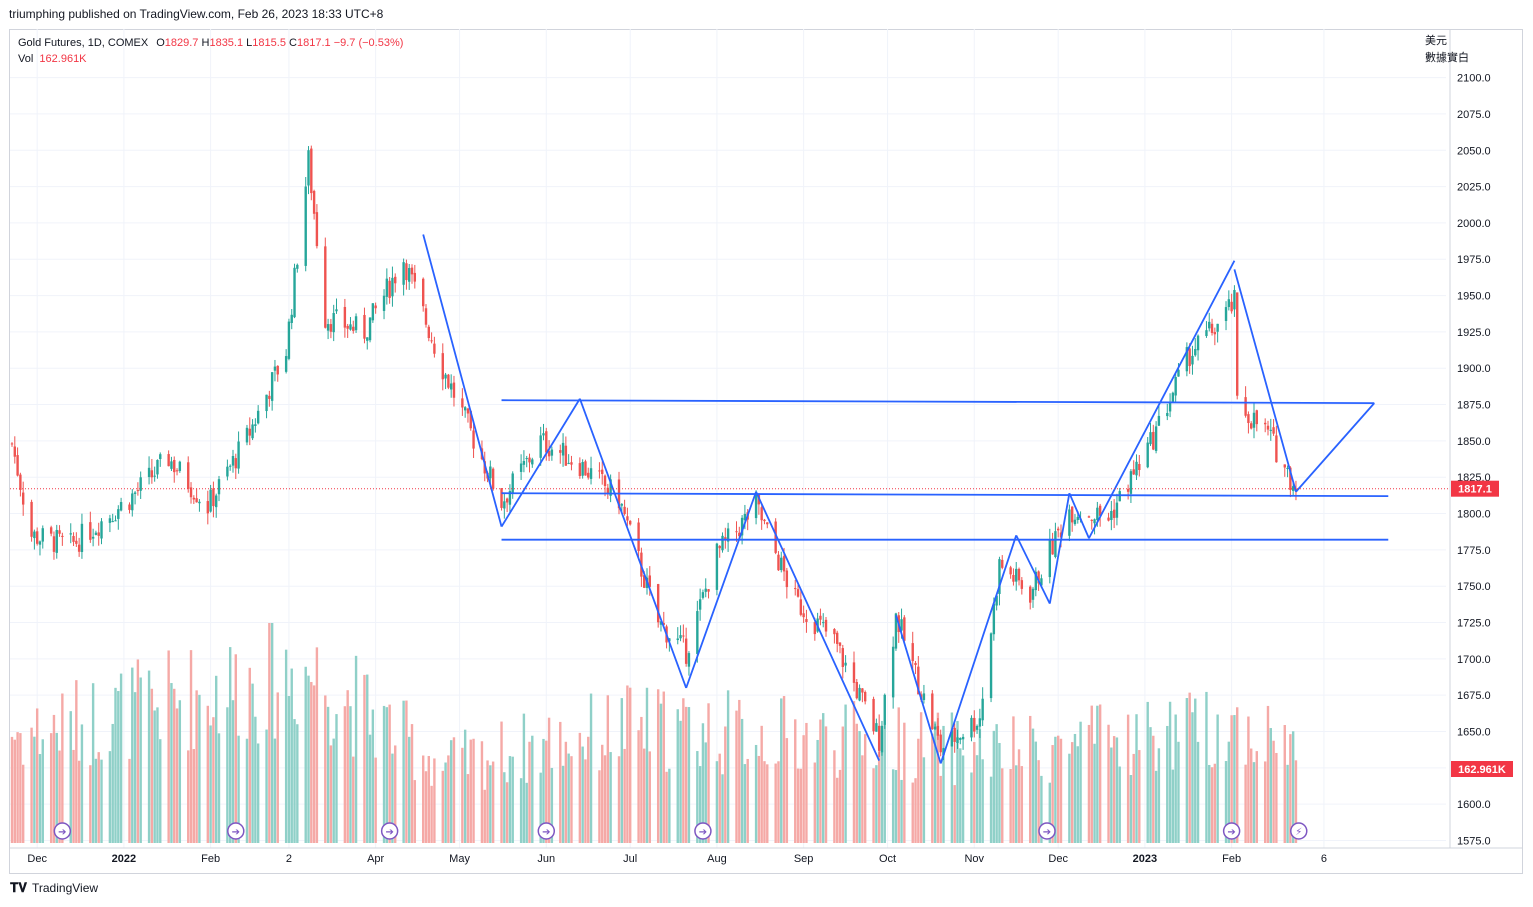 The image size is (1533, 907). What do you see at coordinates (1474, 188) in the screenshot?
I see `y-tick-label: 2025.0` at bounding box center [1474, 188].